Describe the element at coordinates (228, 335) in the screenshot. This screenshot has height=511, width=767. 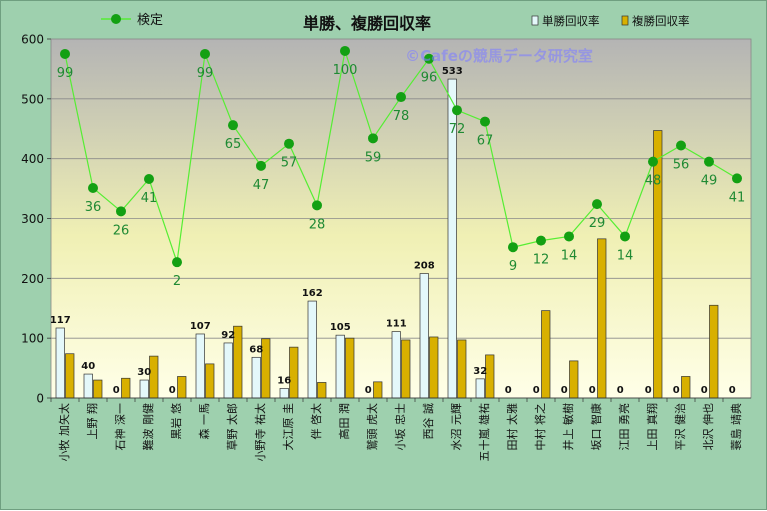
I see `win-bar-label: 92` at that location.